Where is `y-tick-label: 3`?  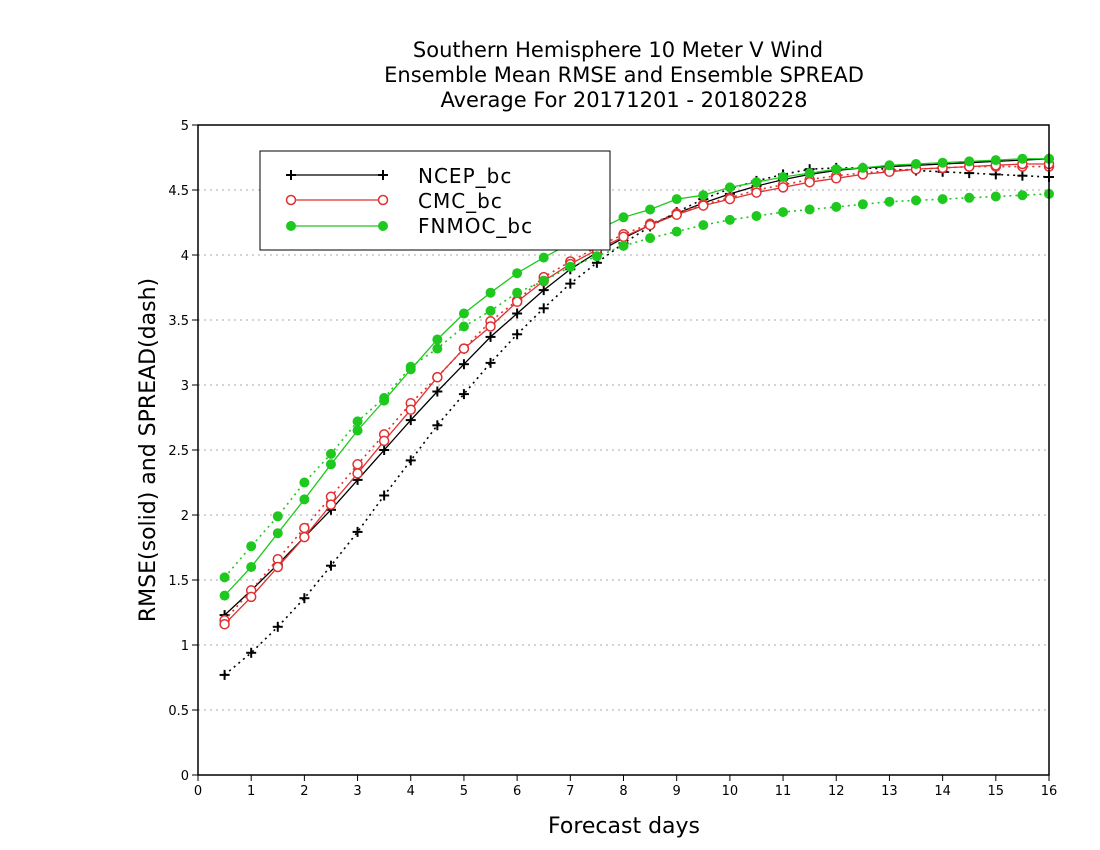 y-tick-label: 3 is located at coordinates (185, 386).